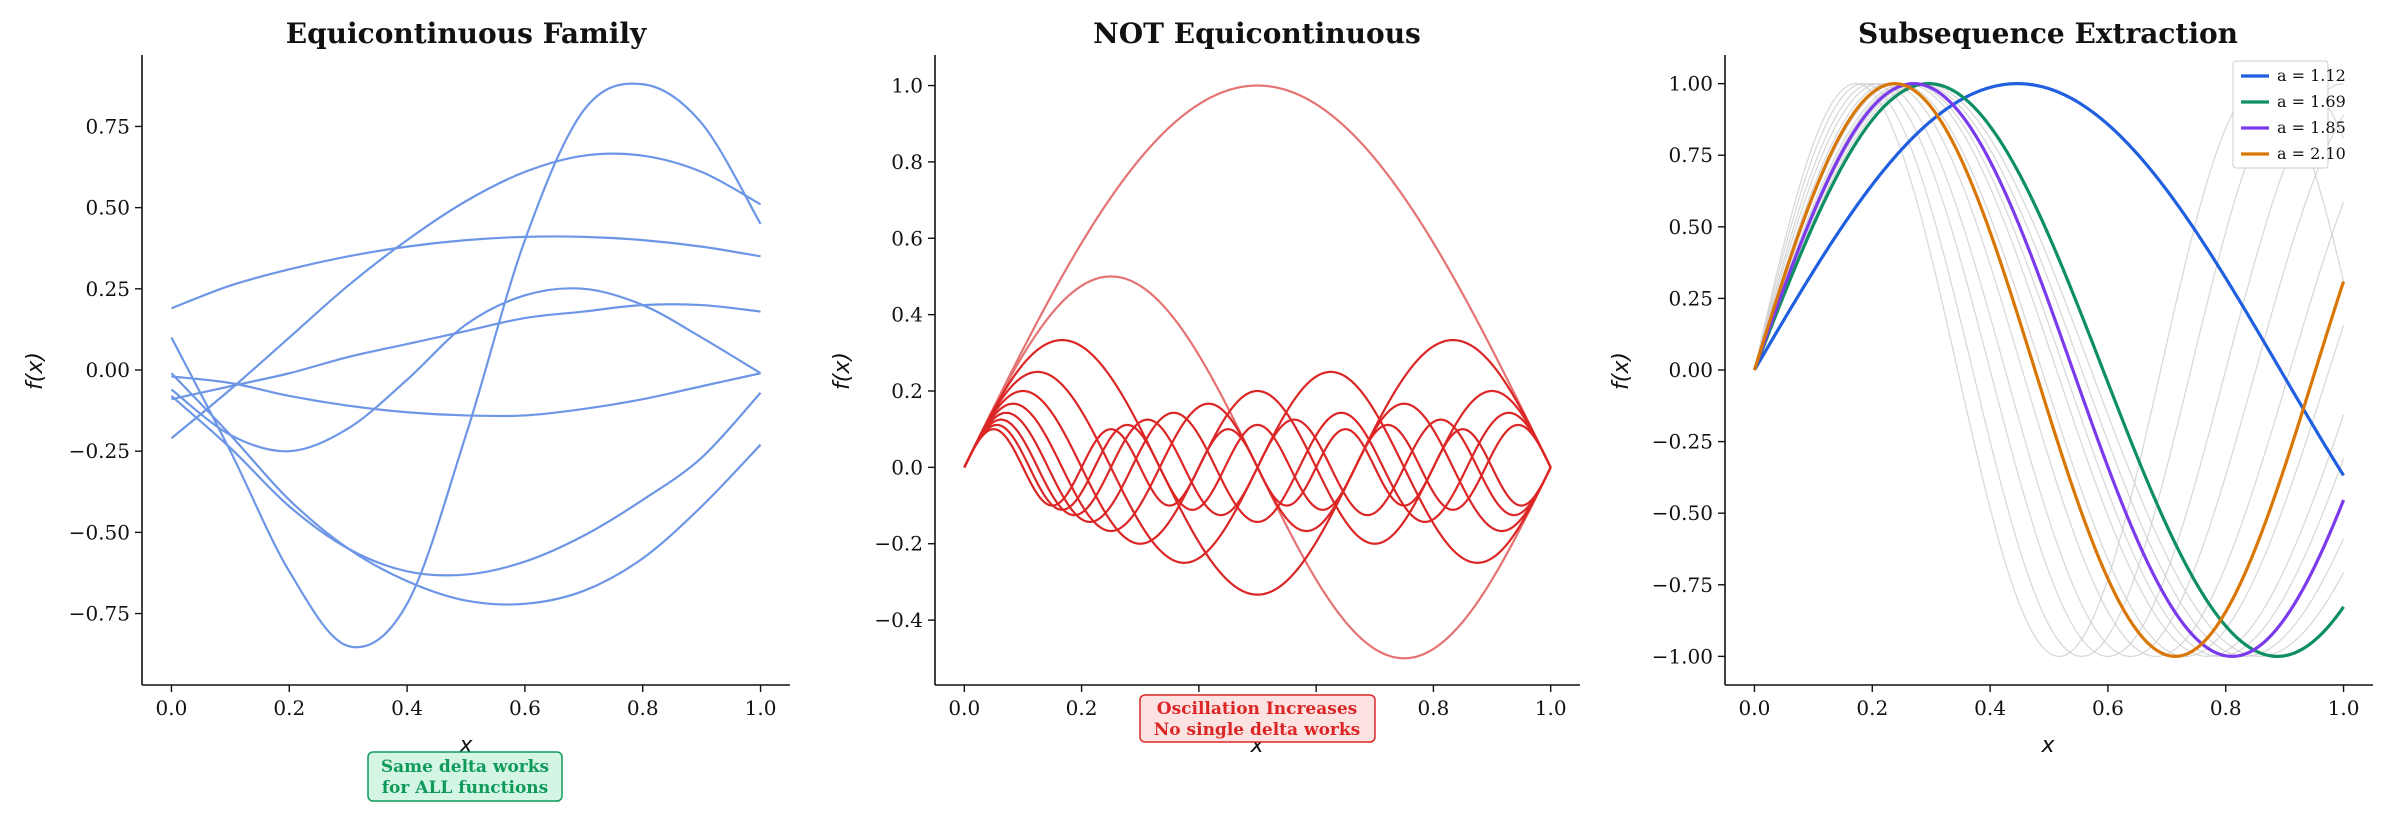 This screenshot has height=819, width=2395. I want to click on series-line-n7, so click(1257, 467).